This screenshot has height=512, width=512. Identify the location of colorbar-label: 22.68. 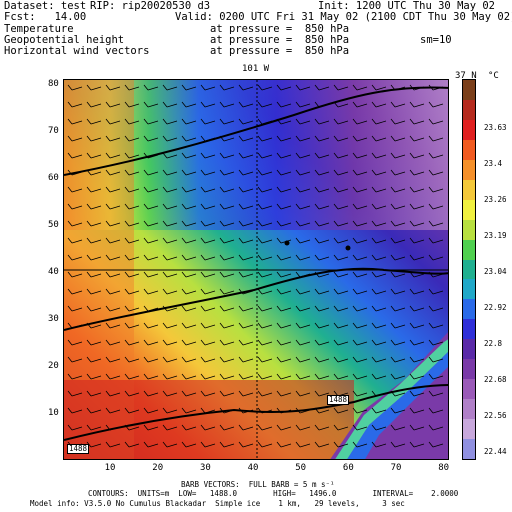
(495, 379).